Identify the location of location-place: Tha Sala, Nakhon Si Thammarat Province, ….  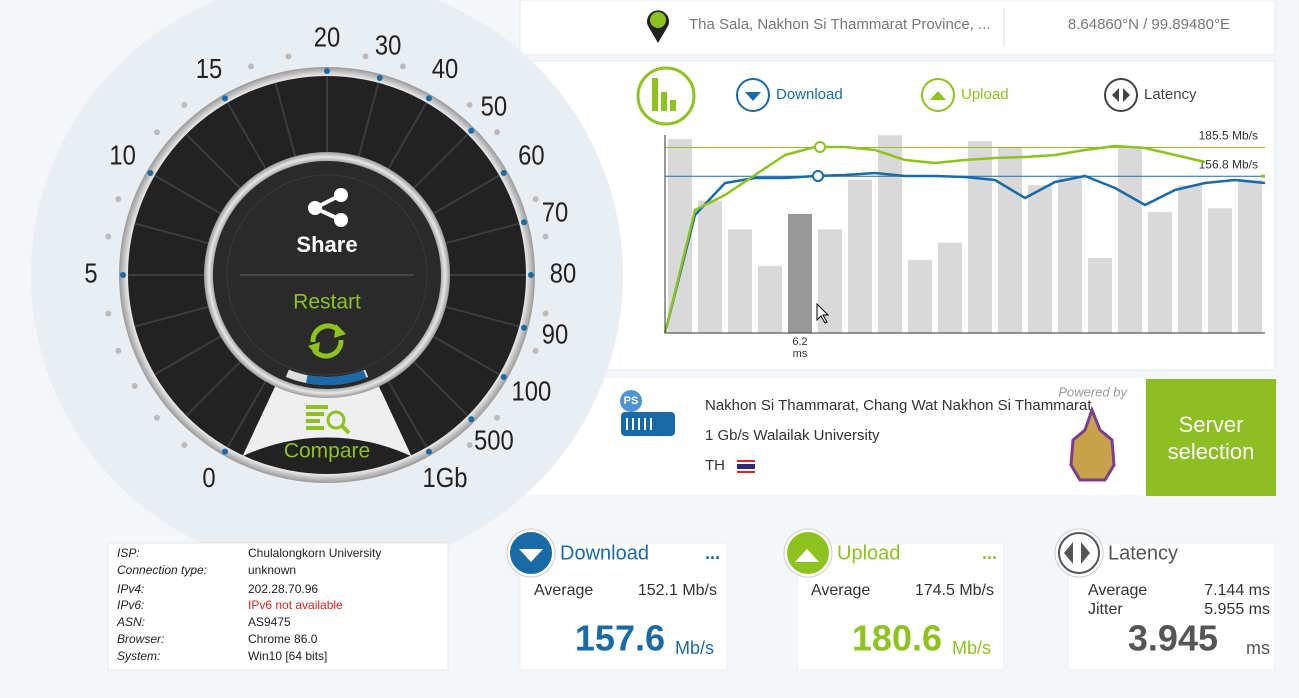
(840, 24).